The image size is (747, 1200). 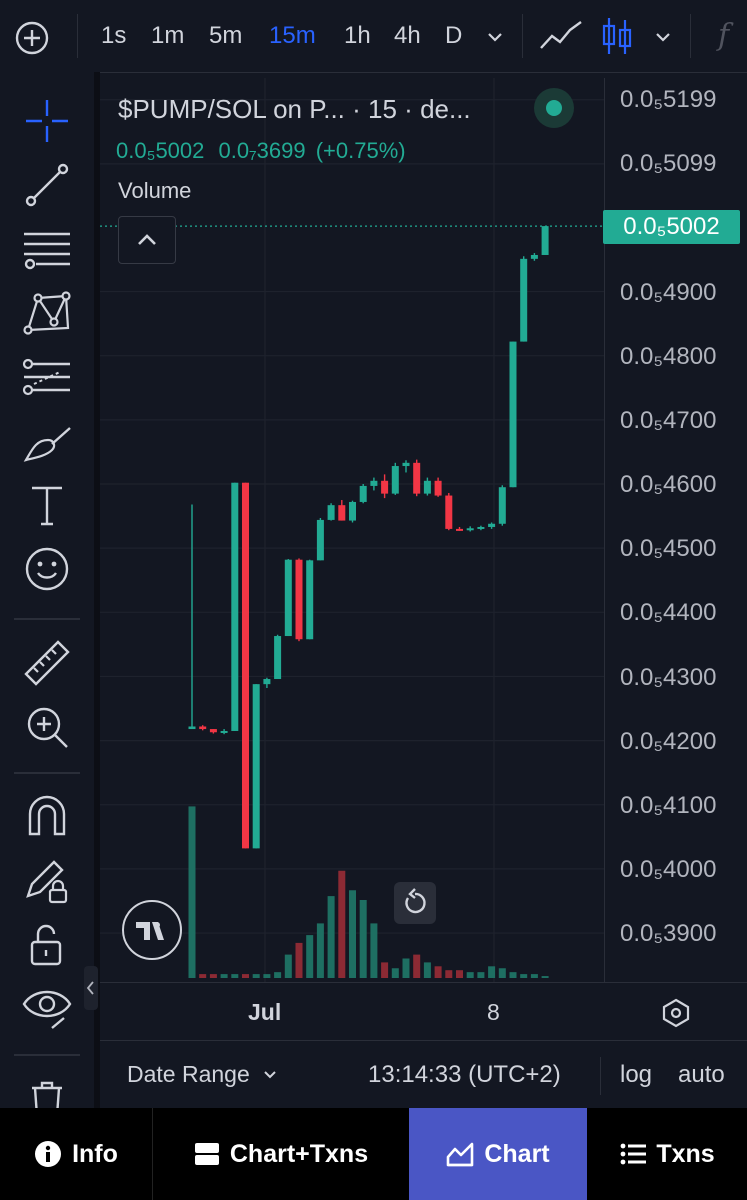 I want to click on collapse-legend-button, so click(x=147, y=240).